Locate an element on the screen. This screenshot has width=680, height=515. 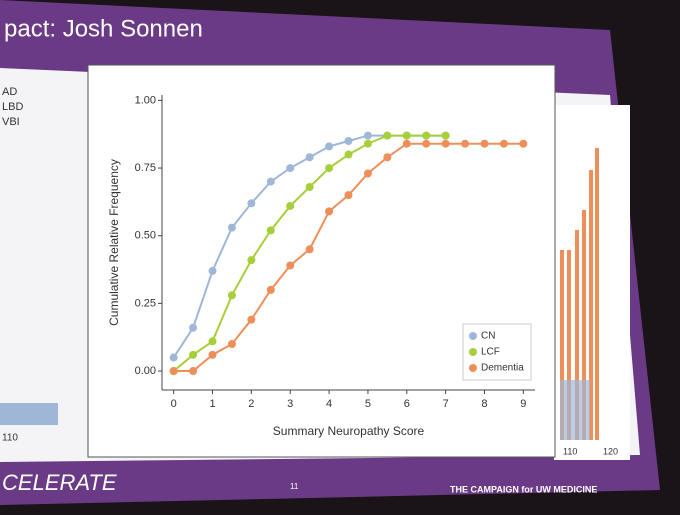
footer-left: CELERATE is located at coordinates (59, 482).